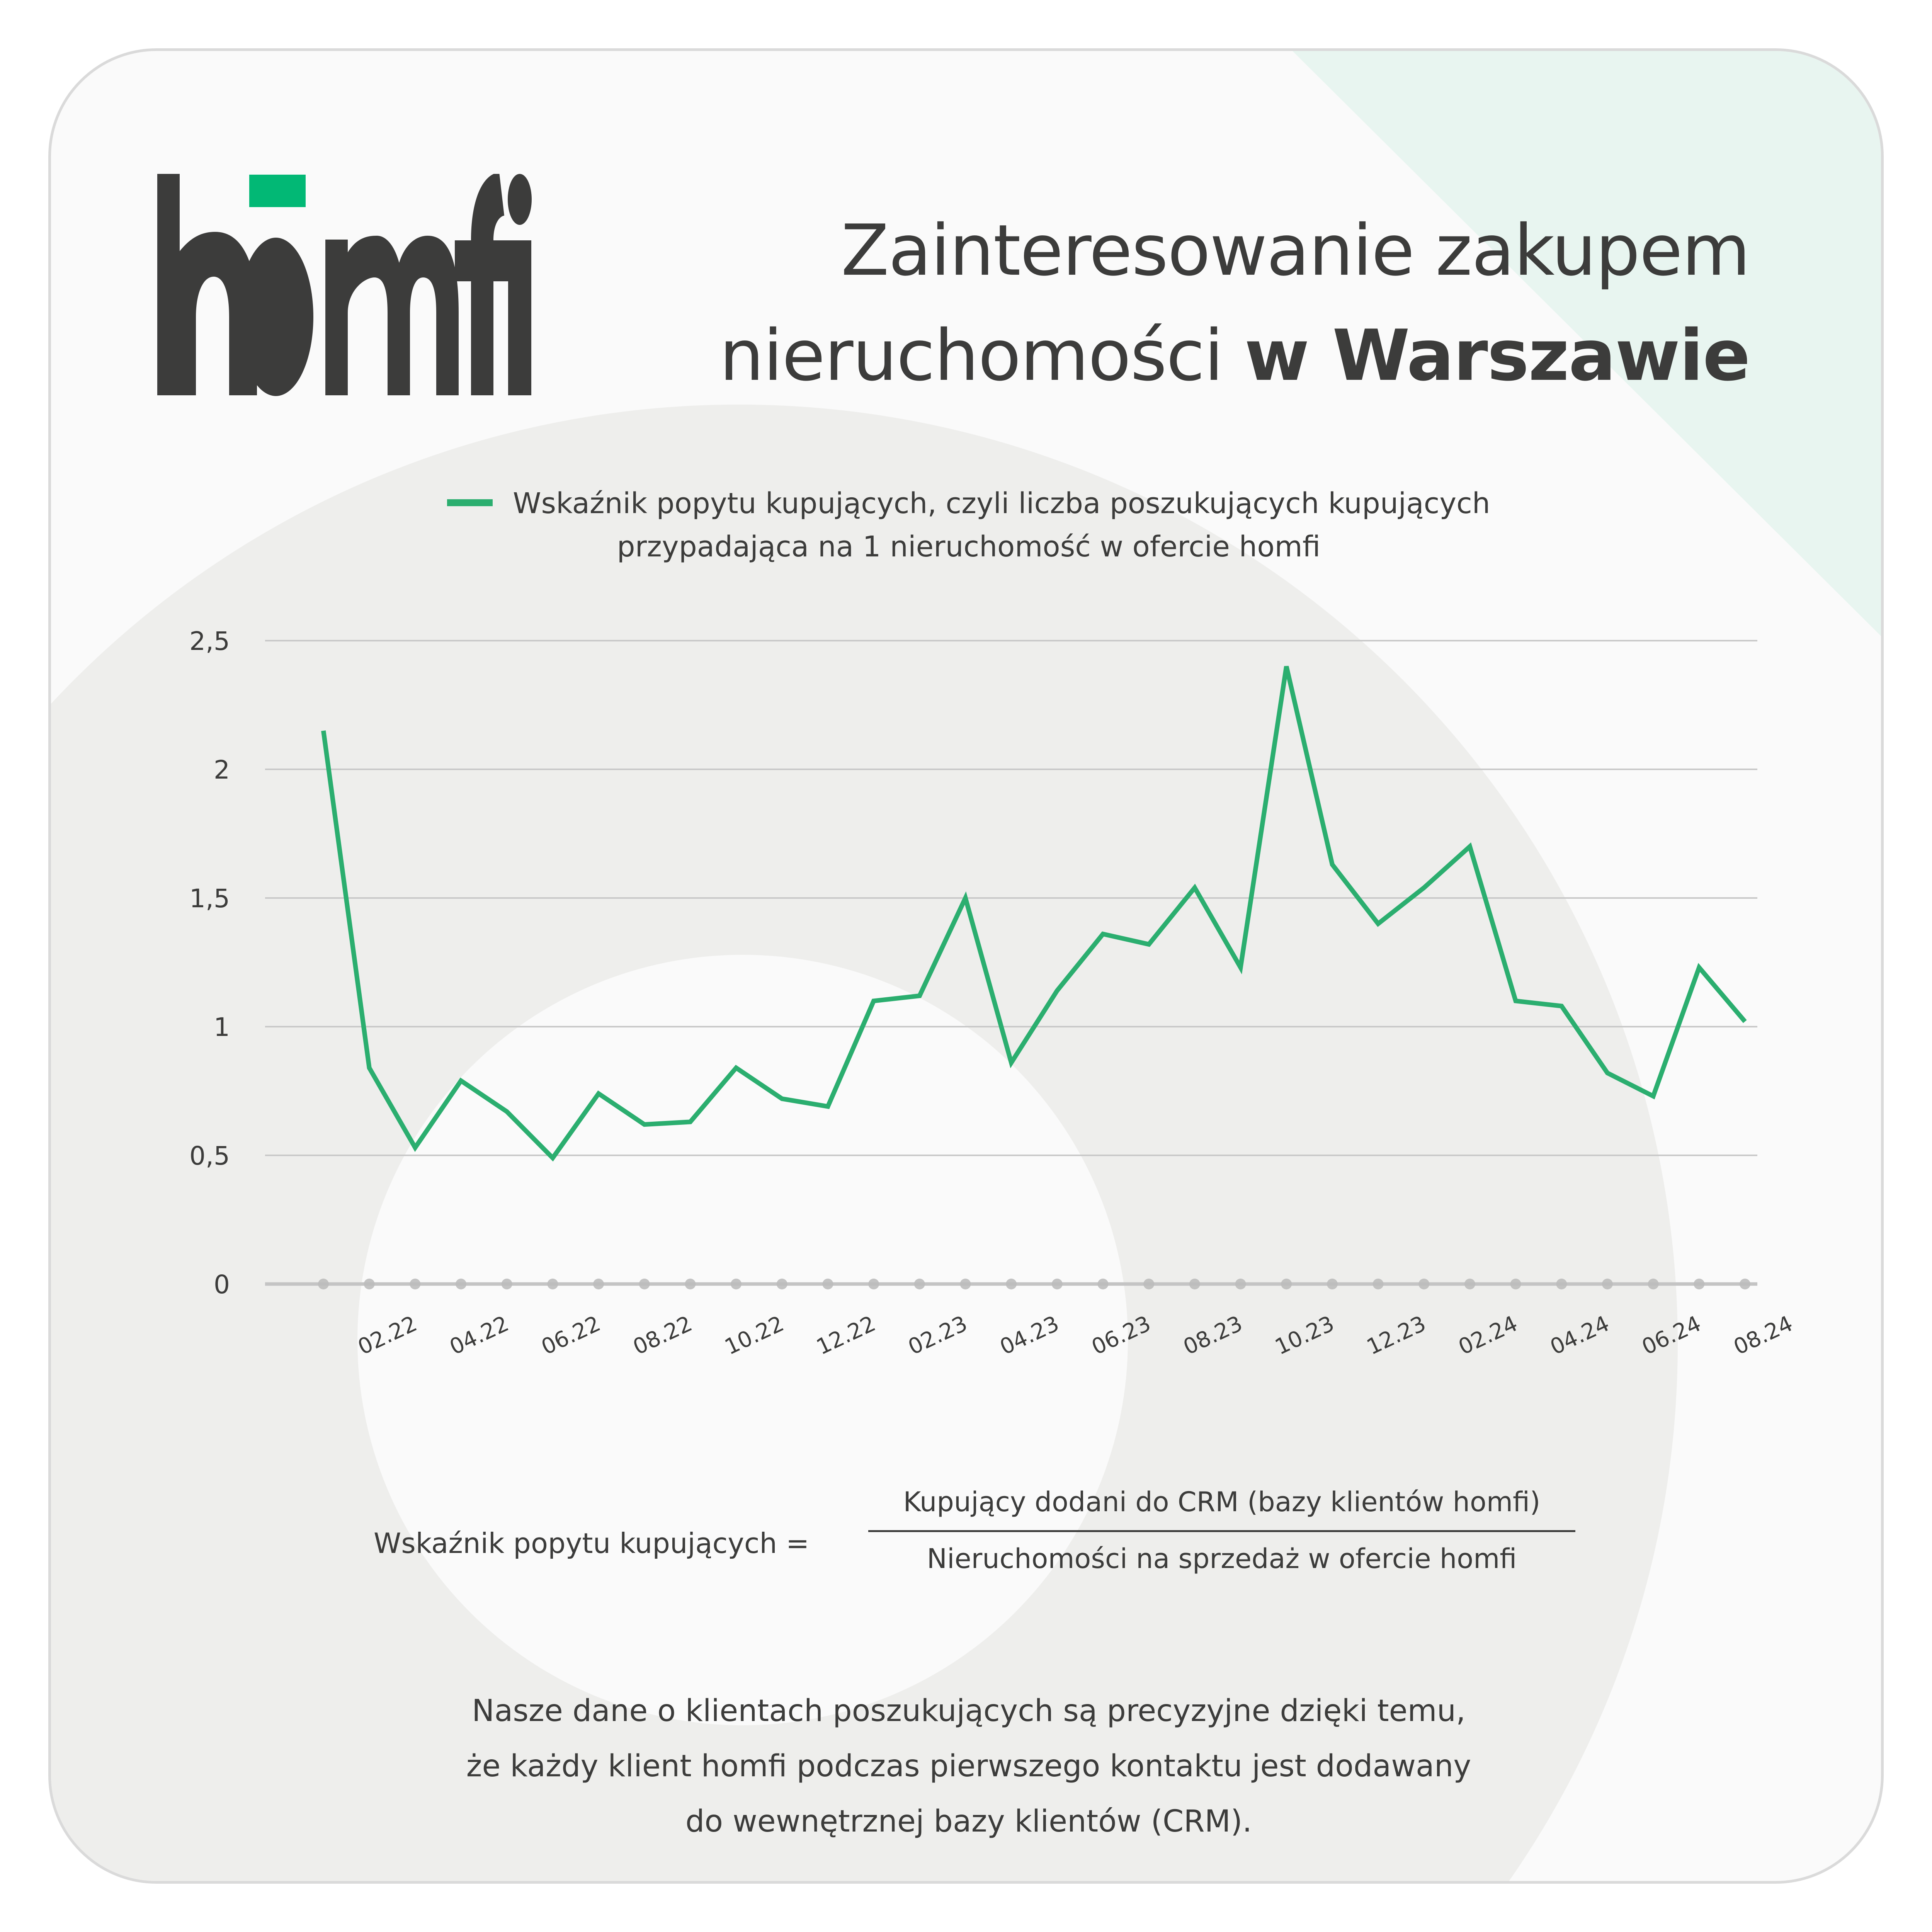 This screenshot has width=1932, height=1932. I want to click on x-tick-label: 02.22, so click(388, 1335).